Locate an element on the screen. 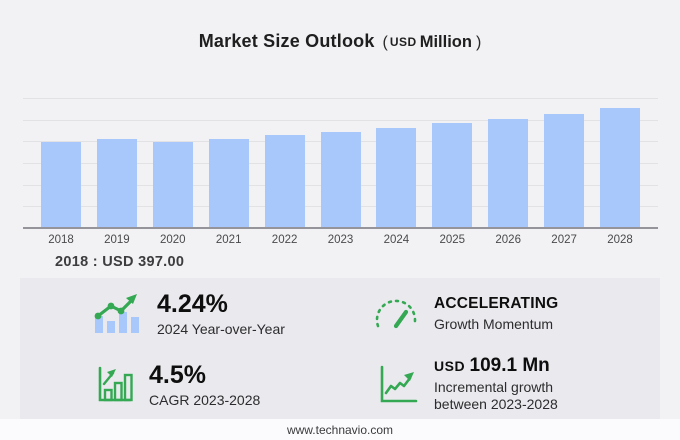  bar-2025 is located at coordinates (452, 175).